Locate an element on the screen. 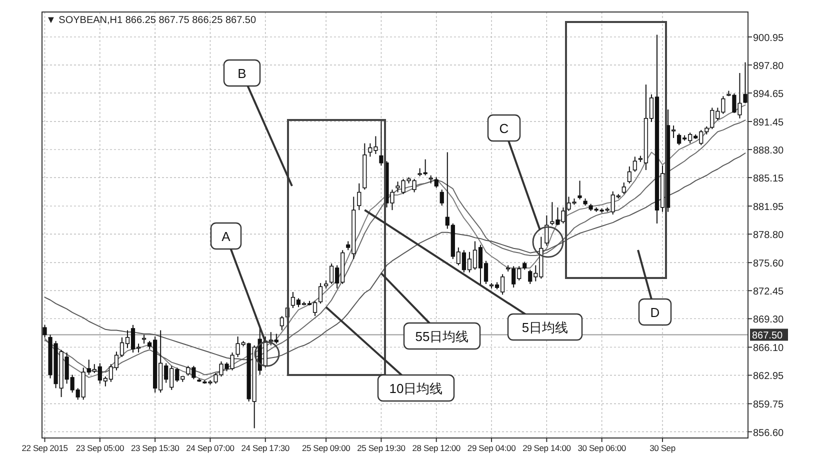  x-tick-label: 30 Sep is located at coordinates (663, 448).